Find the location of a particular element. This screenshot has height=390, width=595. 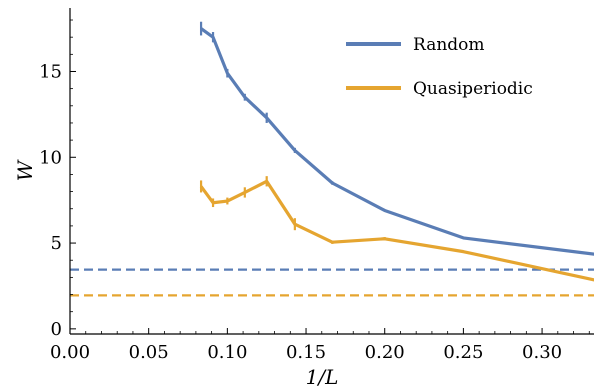

y-tick-label: 15 is located at coordinates (50, 71).